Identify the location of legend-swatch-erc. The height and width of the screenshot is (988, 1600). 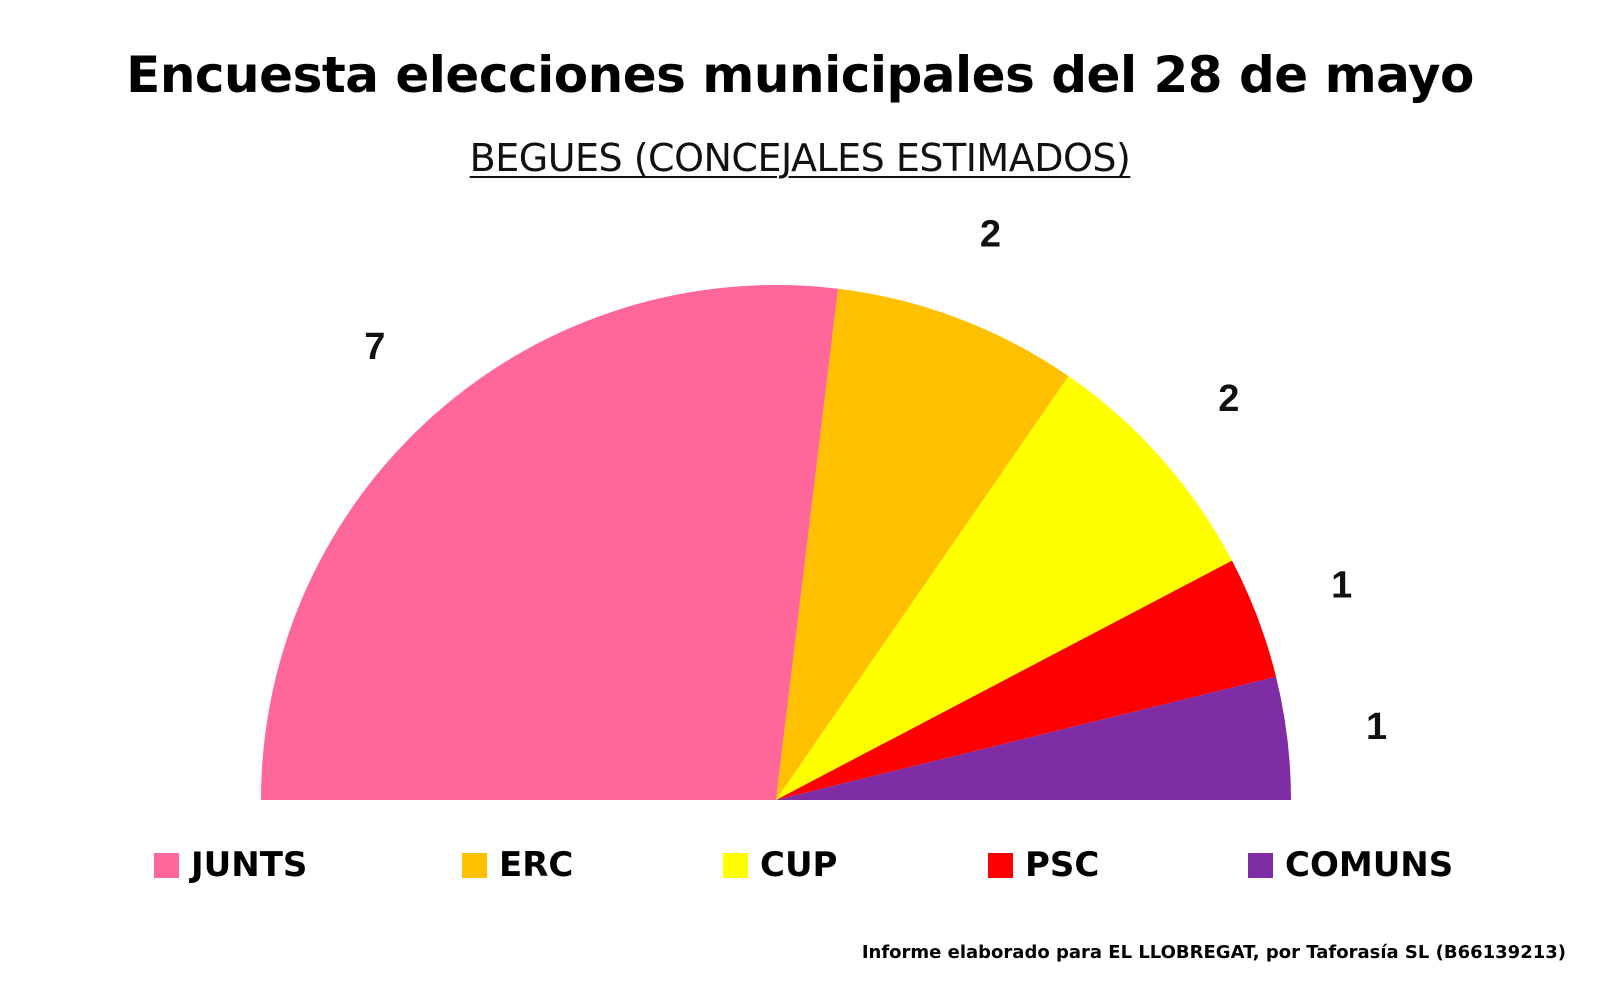
(474, 865).